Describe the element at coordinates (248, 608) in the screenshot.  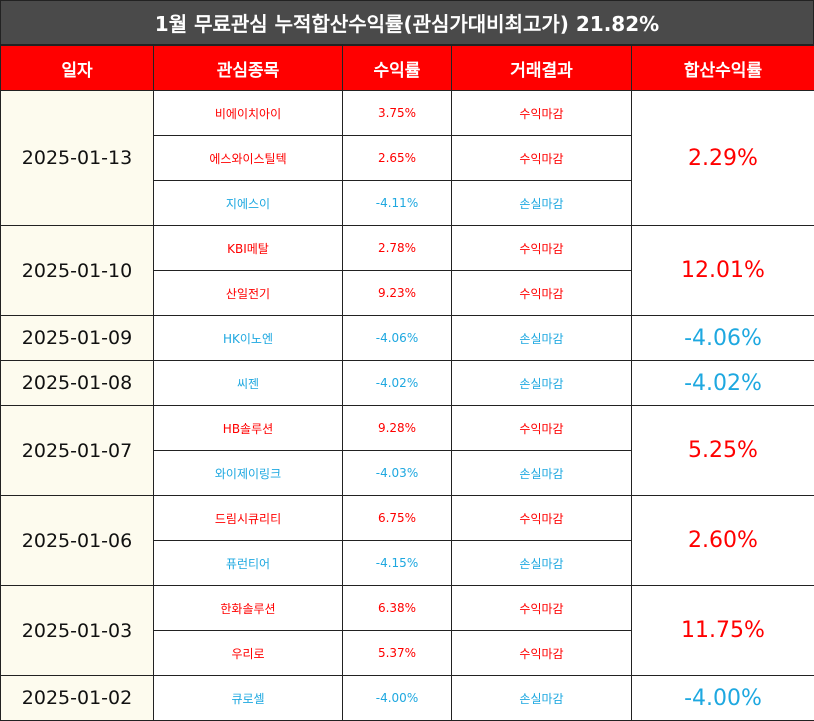
I see `stock-cell: 한화솔루션` at that location.